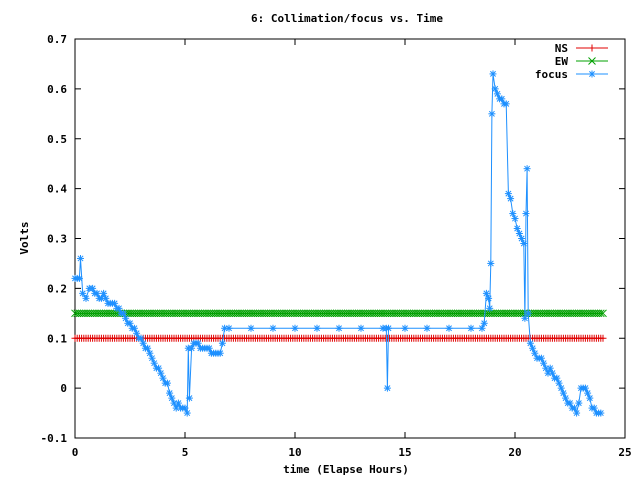  I want to click on series-ns, so click(339, 338).